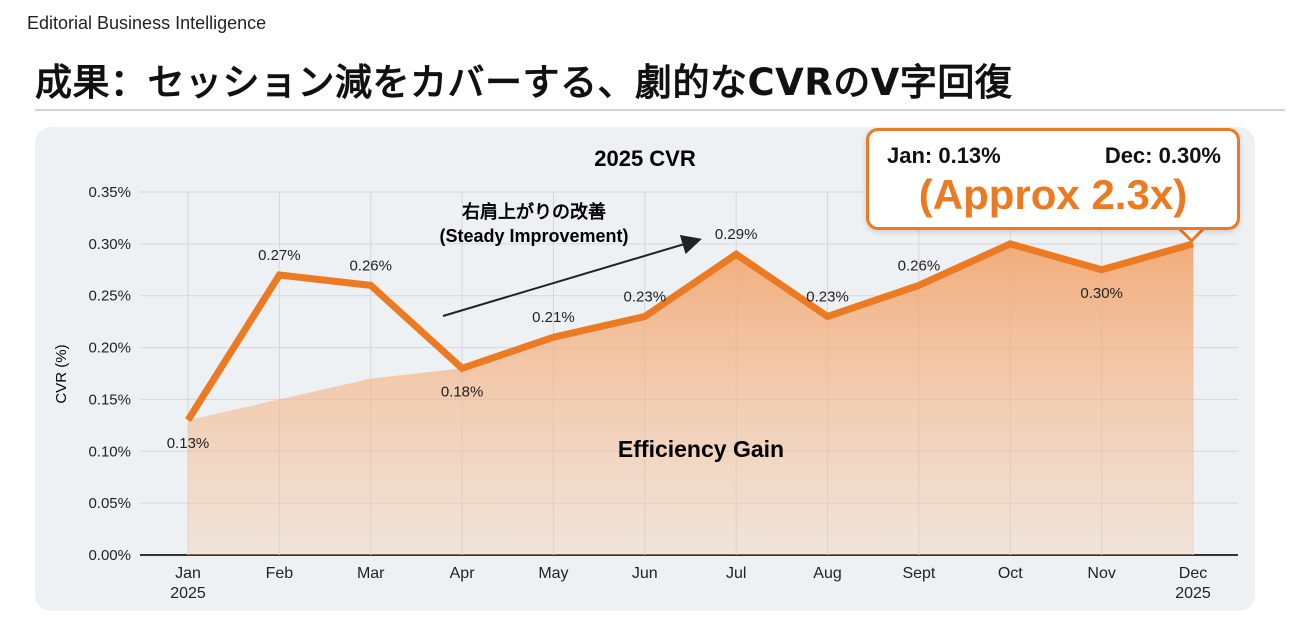 Image resolution: width=1308 pixels, height=625 pixels. What do you see at coordinates (147, 23) in the screenshot?
I see `brand-label: Editorial Business Intelligence` at bounding box center [147, 23].